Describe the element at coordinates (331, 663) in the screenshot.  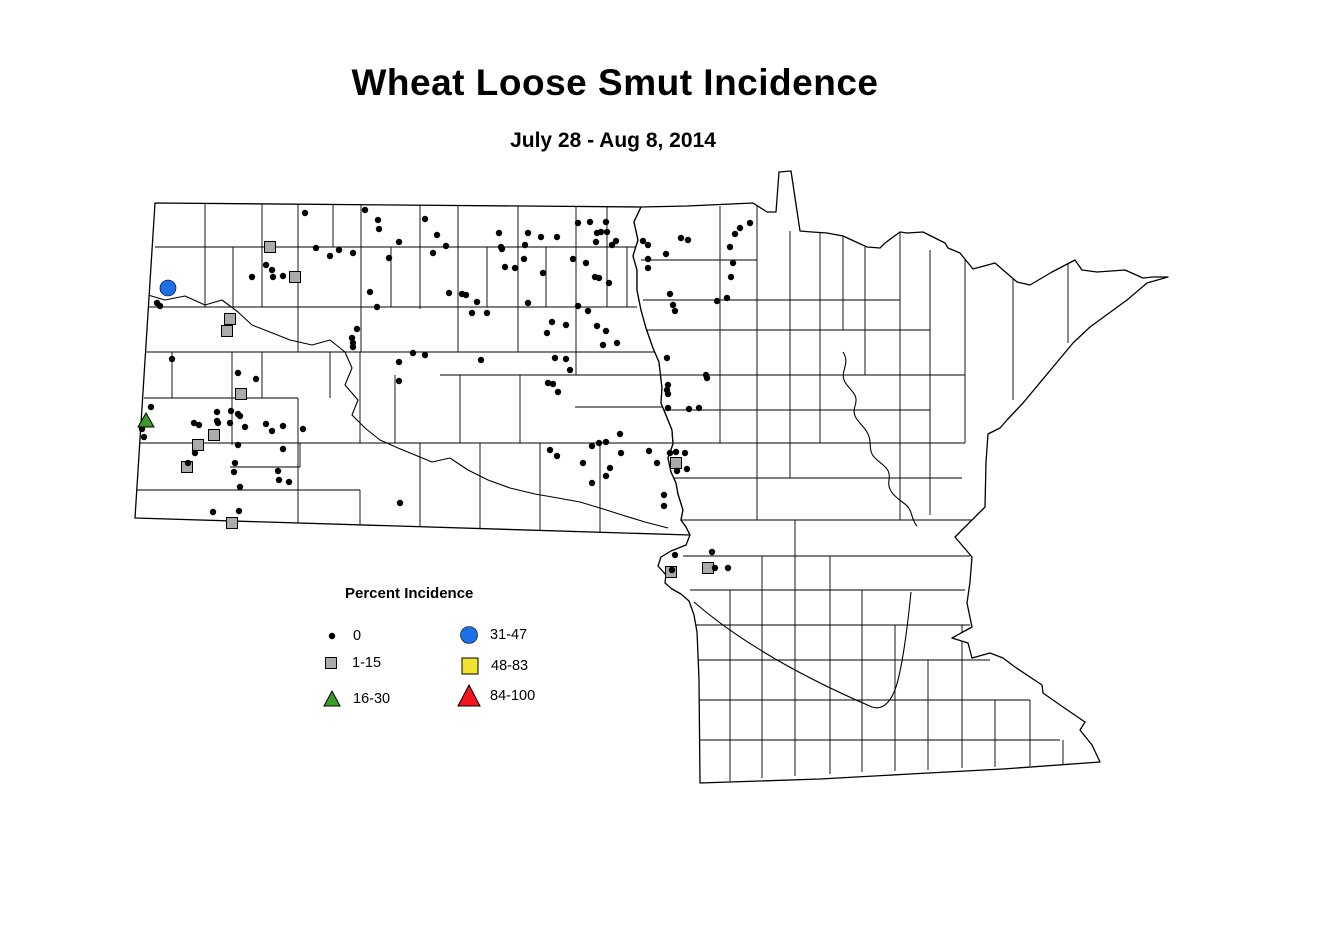
I see `gray-square-icon` at that location.